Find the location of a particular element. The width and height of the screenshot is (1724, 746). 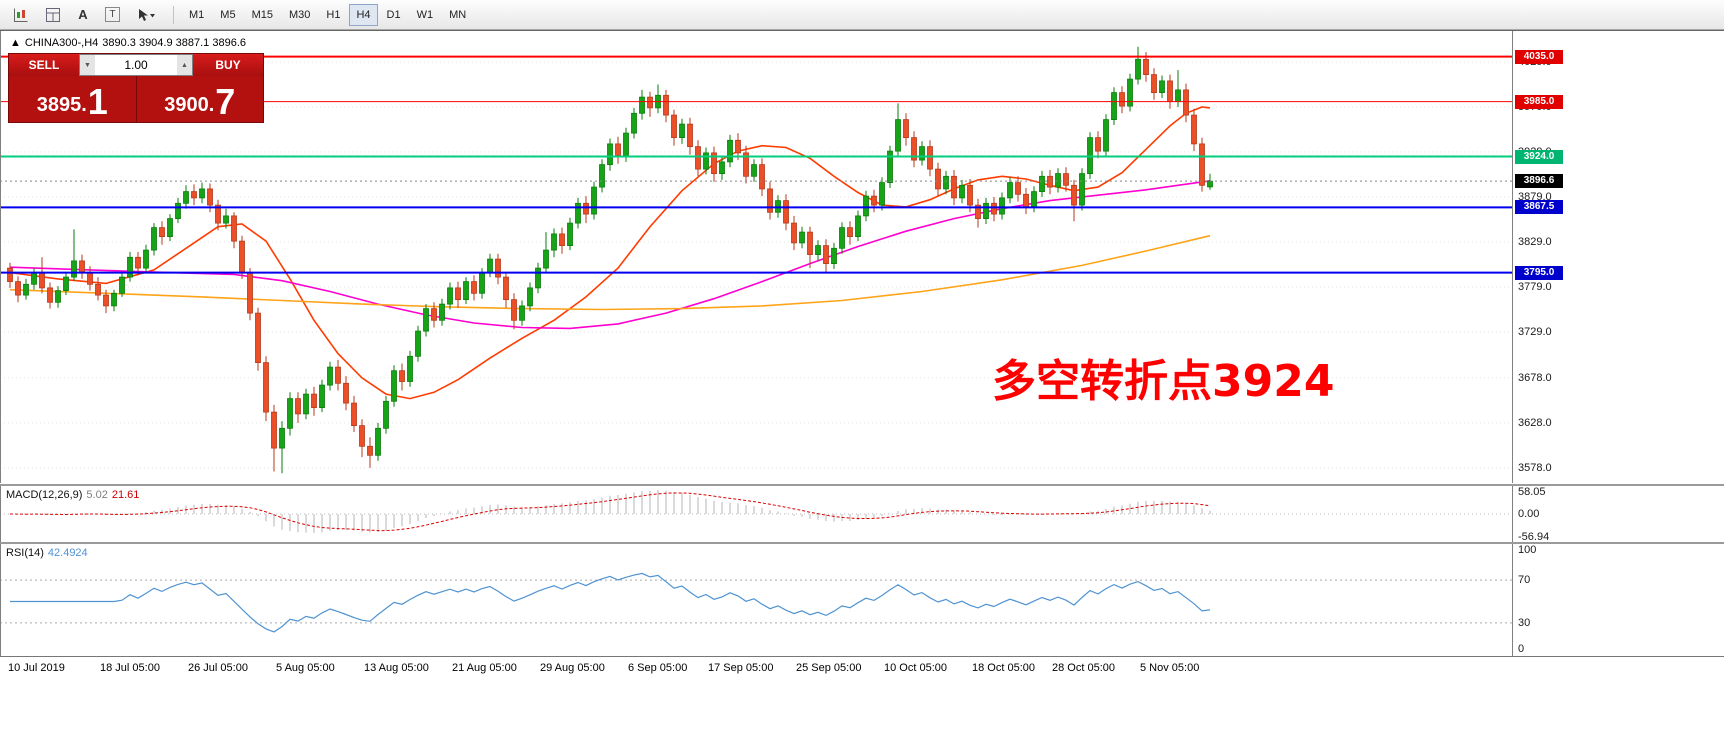

macd-title: MACD(12,26,9) 5.02 21.61 is located at coordinates (72, 495).